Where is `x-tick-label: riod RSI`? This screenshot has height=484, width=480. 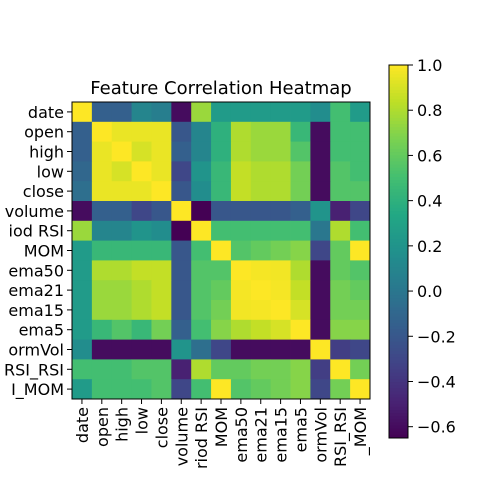
x-tick-label: riod RSI is located at coordinates (201, 438).